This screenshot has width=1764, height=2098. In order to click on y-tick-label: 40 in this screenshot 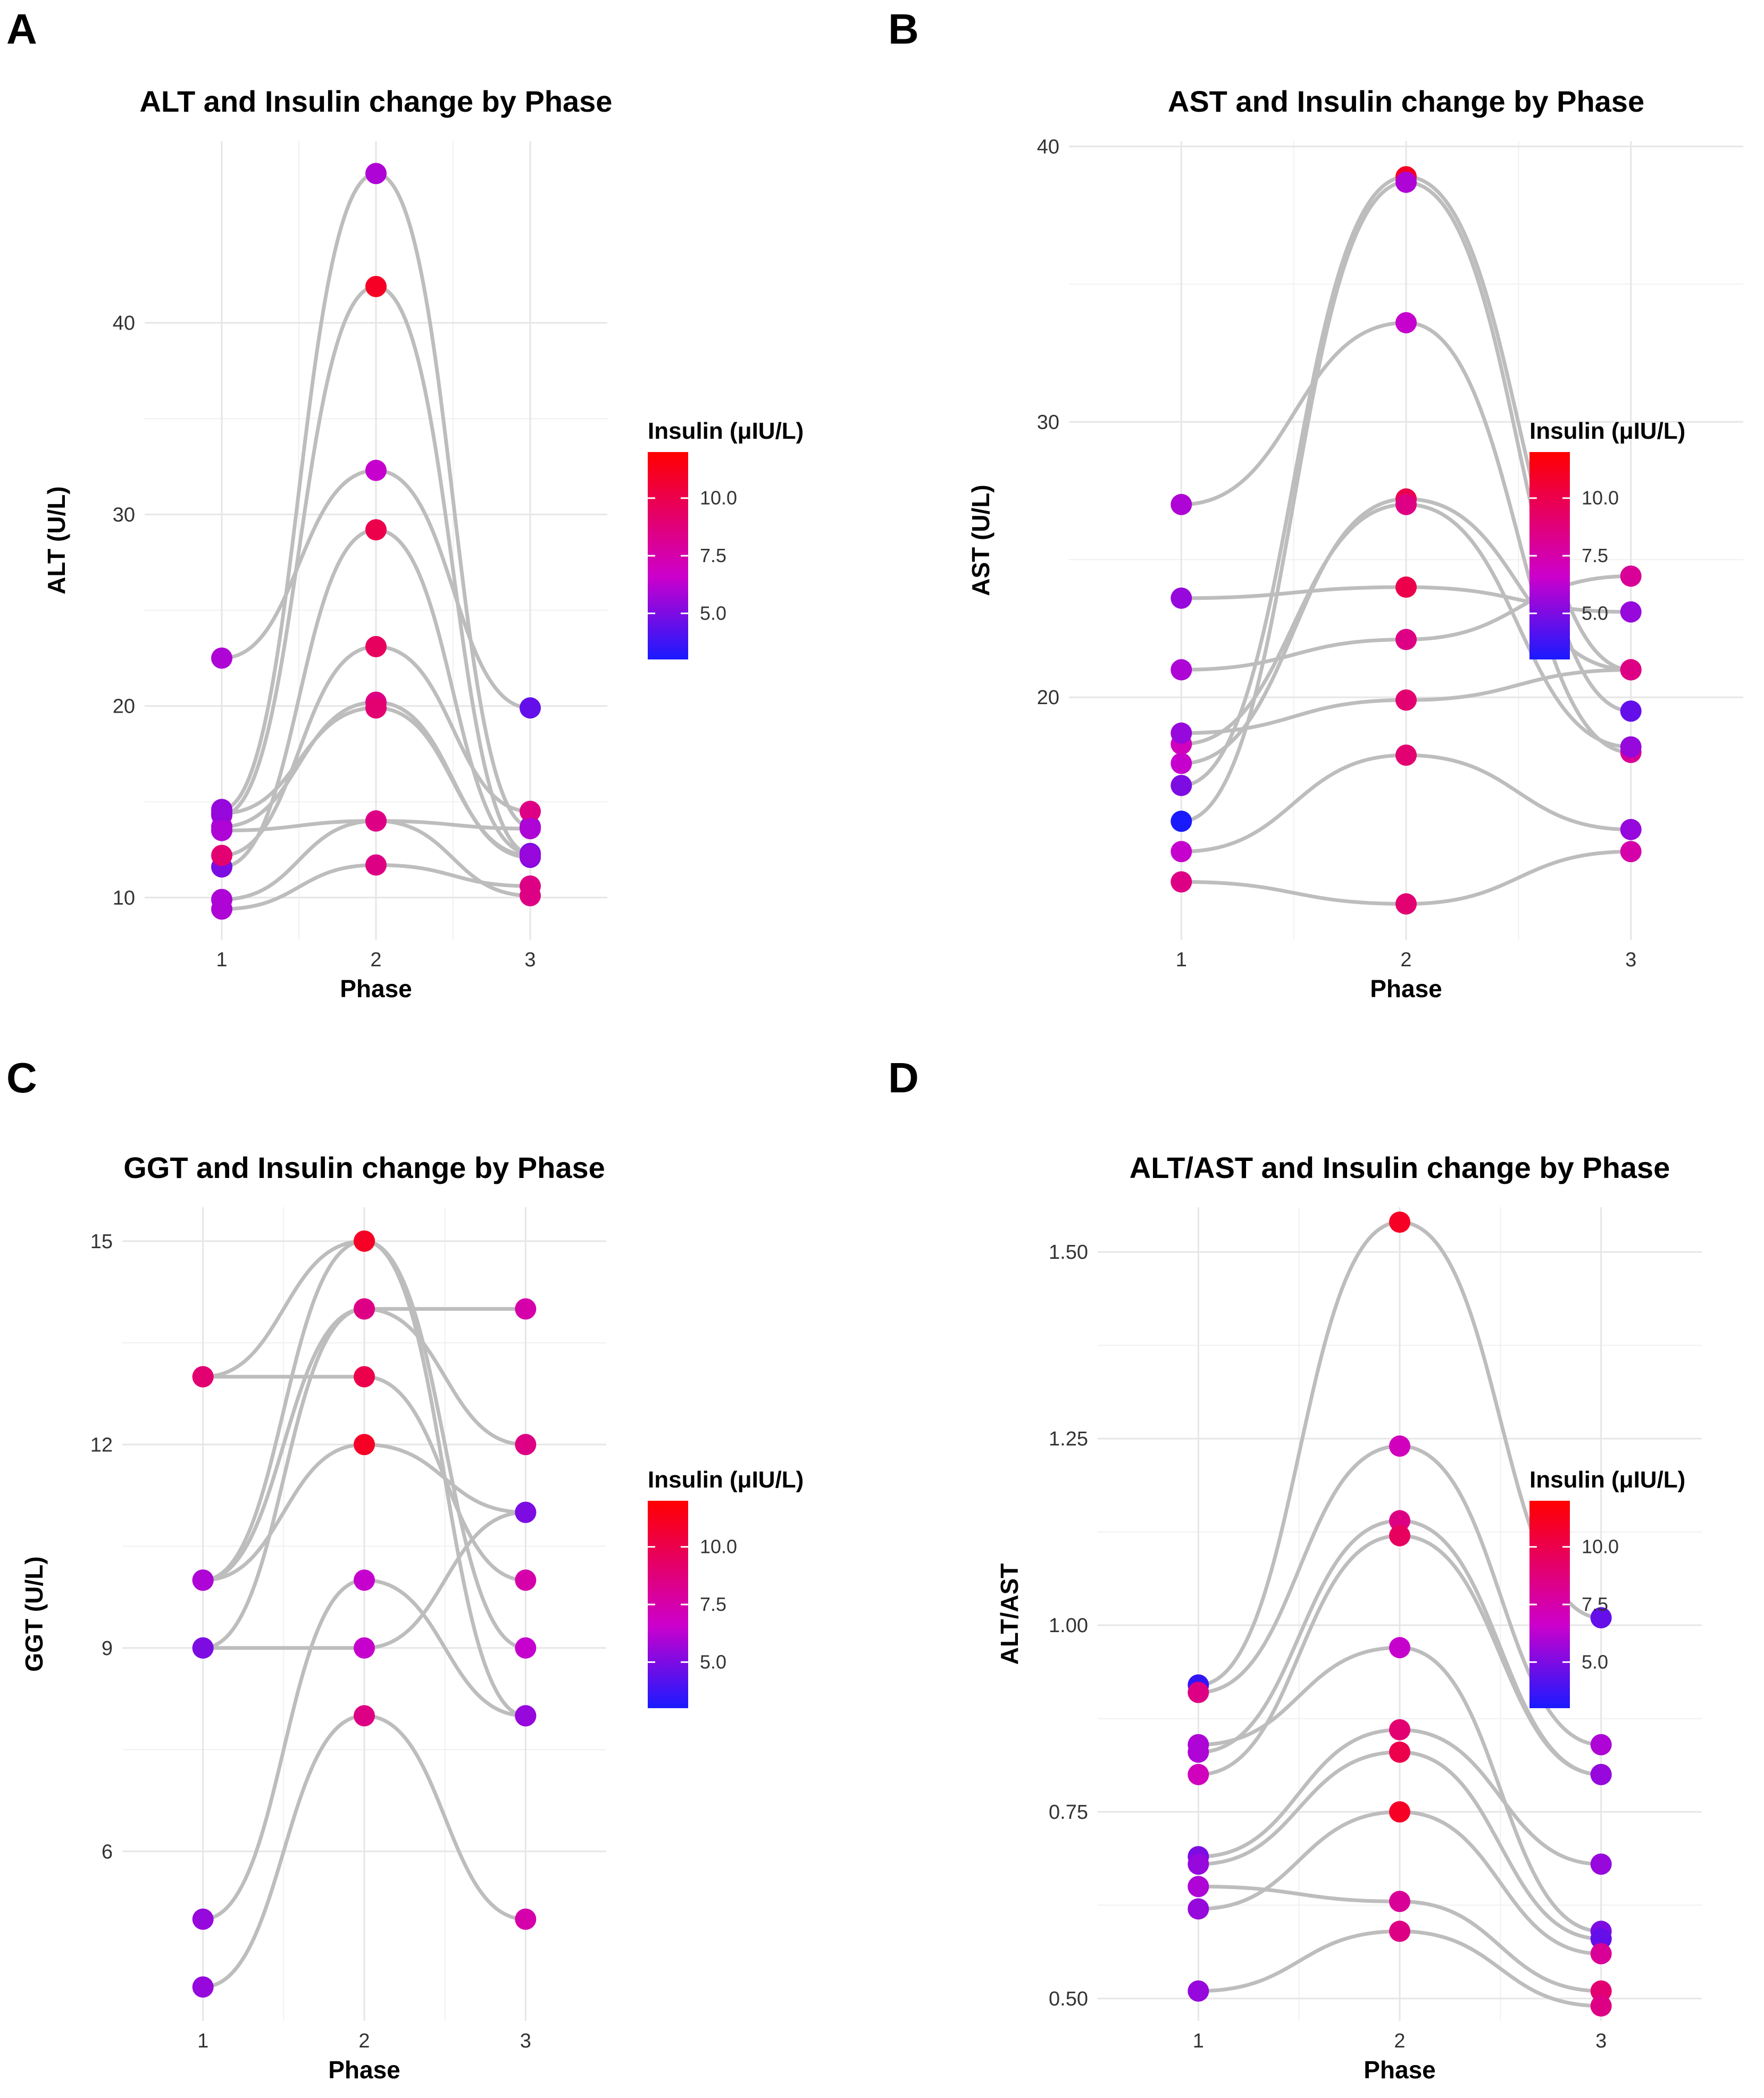, I will do `click(124, 323)`.